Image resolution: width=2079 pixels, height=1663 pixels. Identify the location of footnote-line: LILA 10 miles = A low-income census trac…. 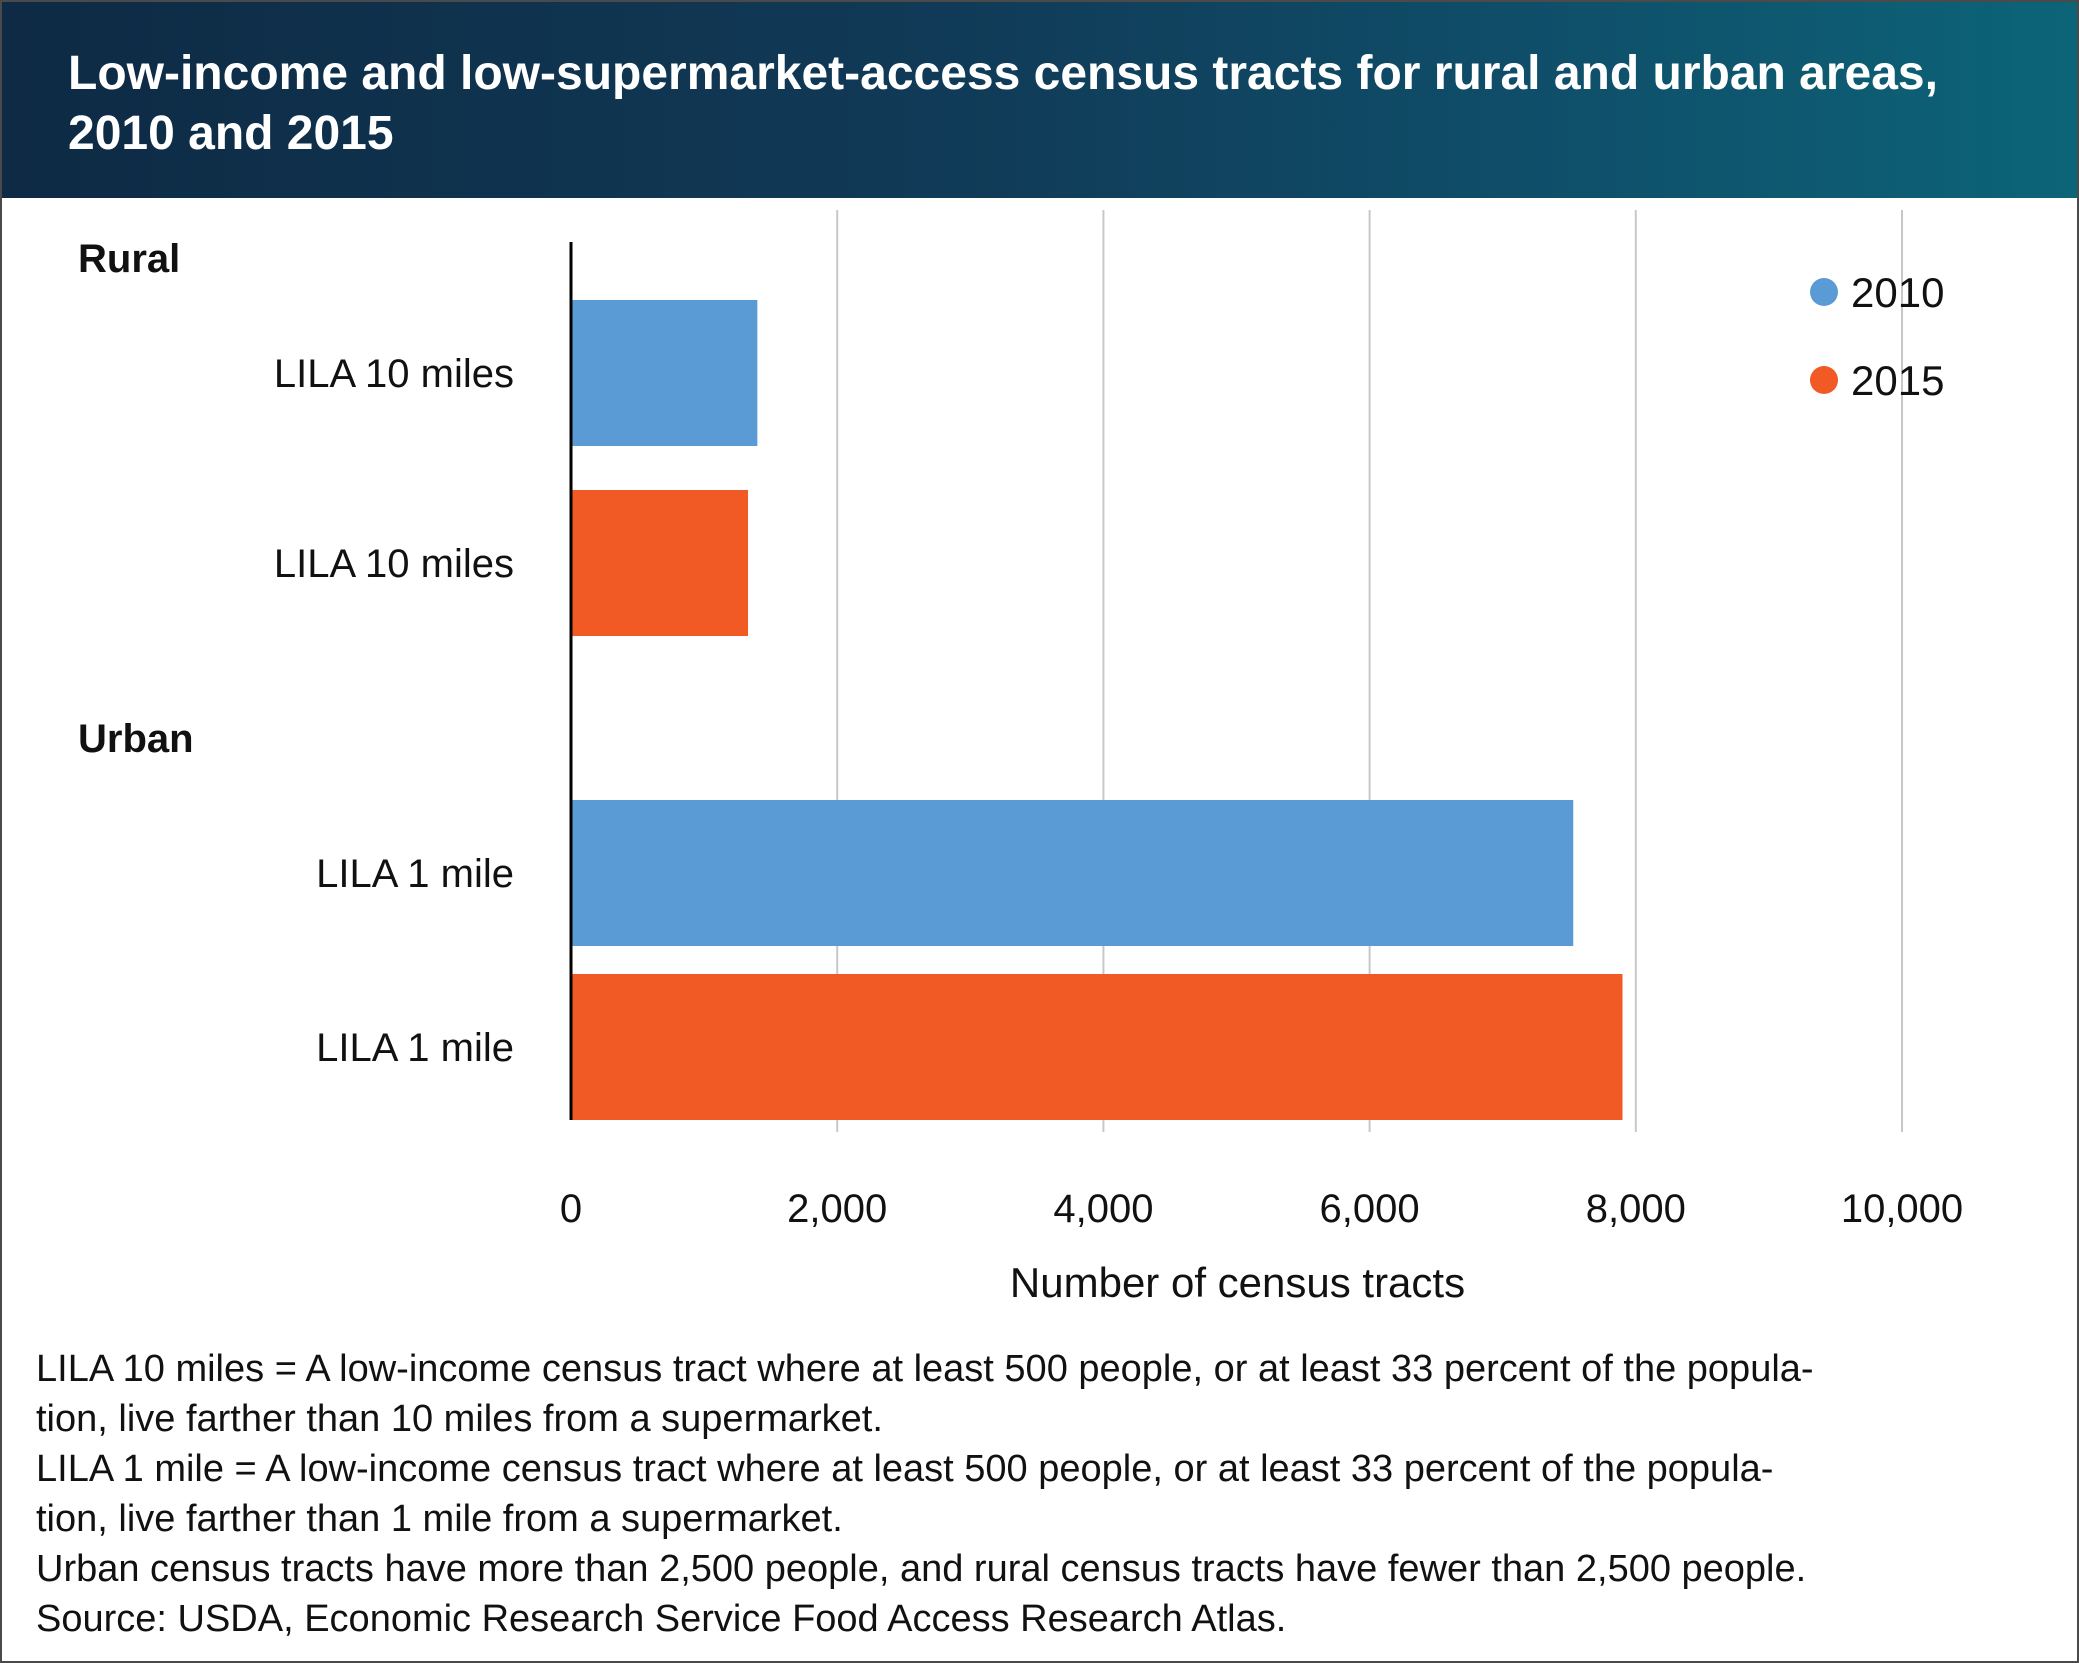
(925, 1369).